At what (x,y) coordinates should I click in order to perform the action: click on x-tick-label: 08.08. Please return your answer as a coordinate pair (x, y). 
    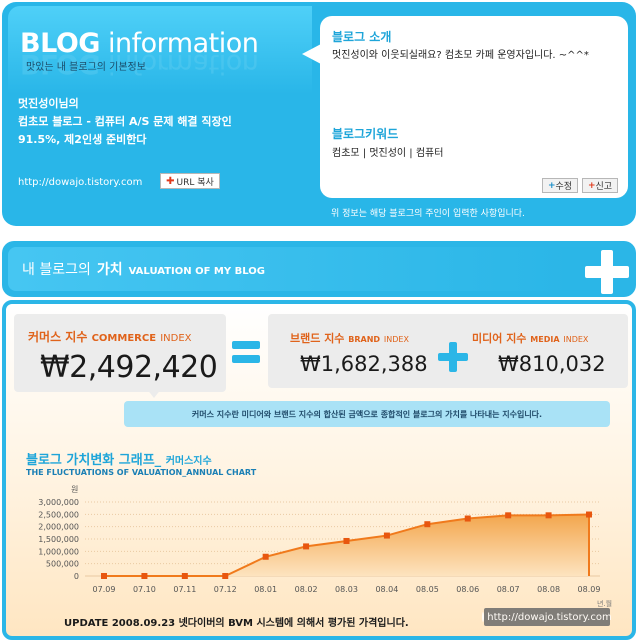
    Looking at the image, I should click on (548, 589).